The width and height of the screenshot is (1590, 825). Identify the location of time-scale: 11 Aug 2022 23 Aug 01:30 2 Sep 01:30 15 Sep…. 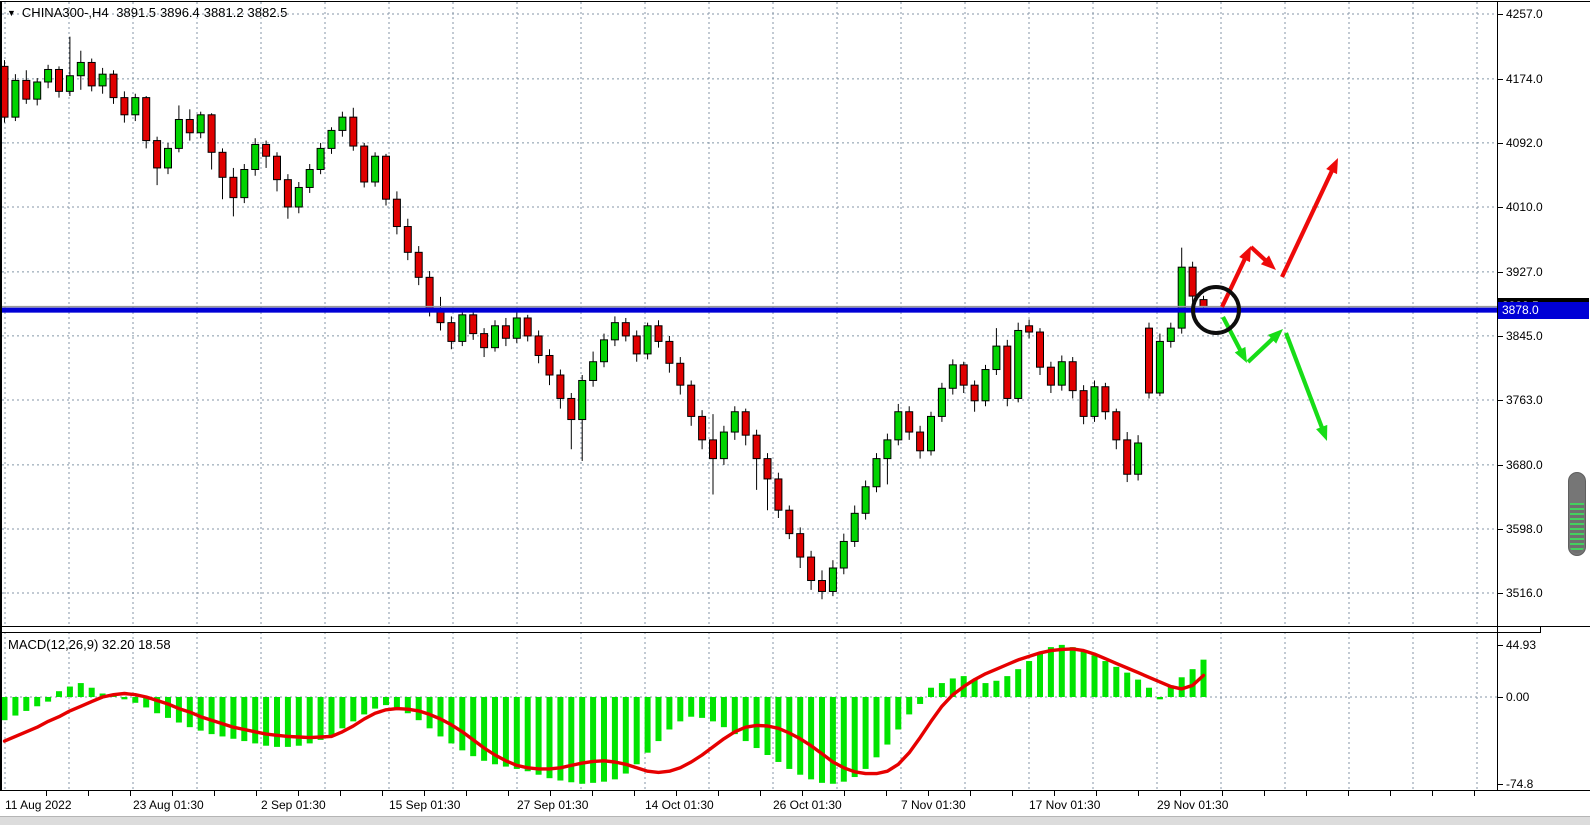
(795, 803).